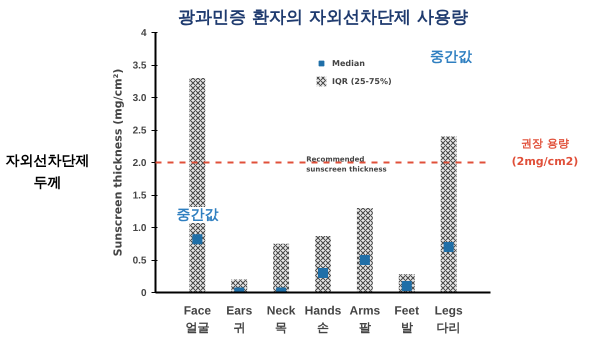 This screenshot has width=600, height=337. I want to click on x-tick-label: Arms 팔, so click(365, 319).